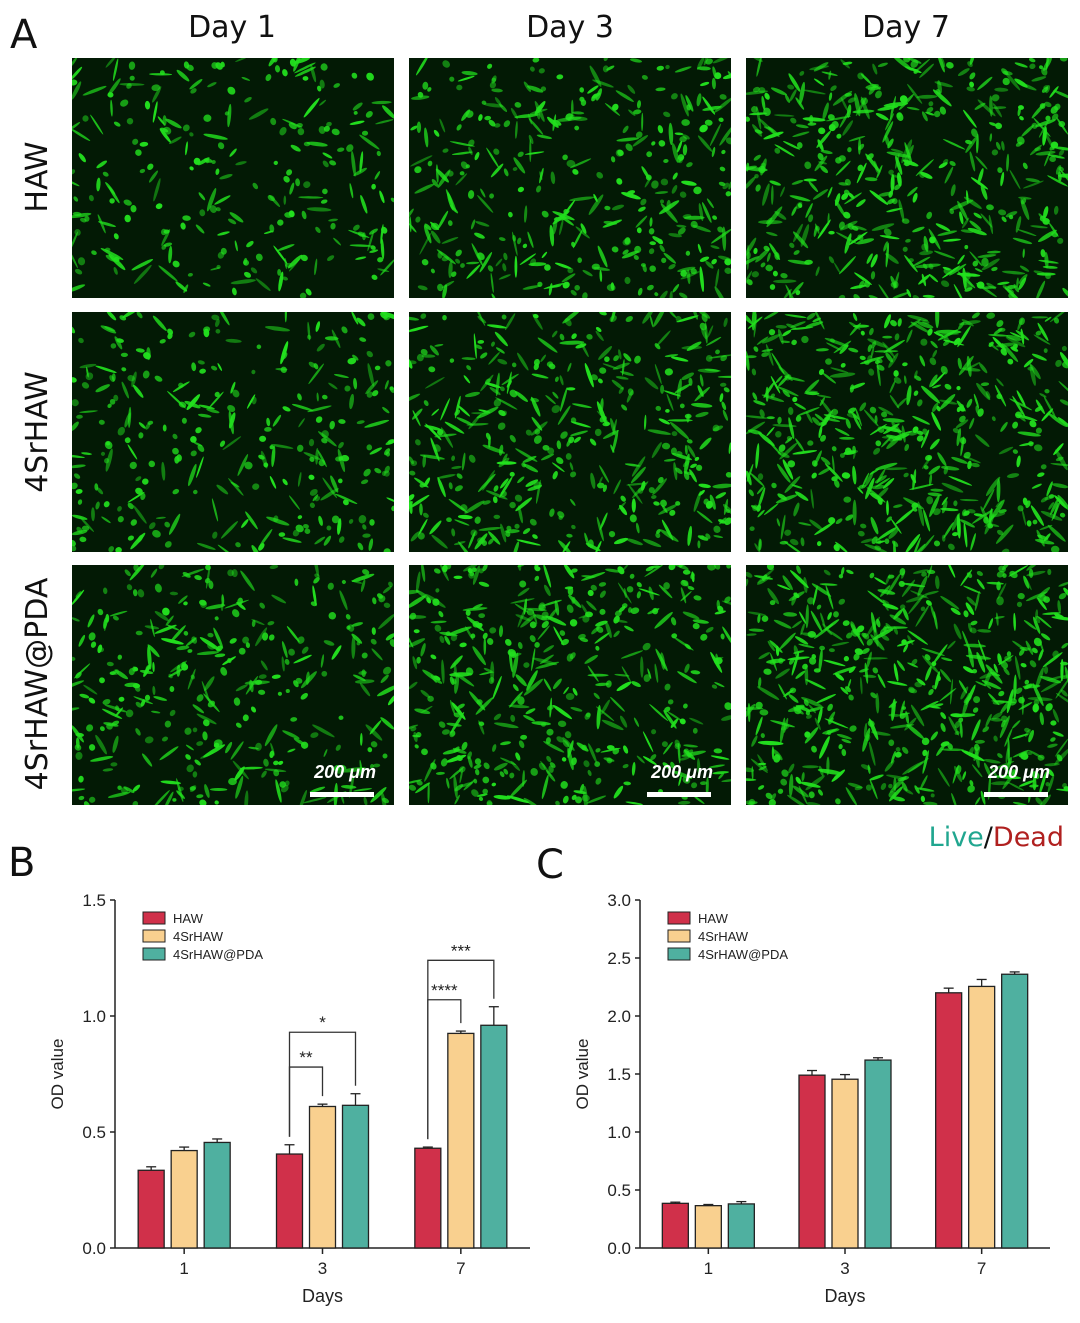 This screenshot has height=1323, width=1080. Describe the element at coordinates (24, 35) in the screenshot. I see `panel-label-a: A` at that location.